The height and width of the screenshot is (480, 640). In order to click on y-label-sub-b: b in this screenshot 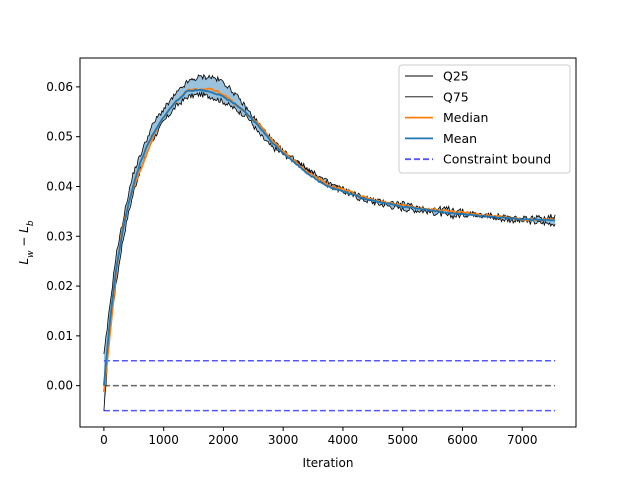, I will do `click(31, 223)`.